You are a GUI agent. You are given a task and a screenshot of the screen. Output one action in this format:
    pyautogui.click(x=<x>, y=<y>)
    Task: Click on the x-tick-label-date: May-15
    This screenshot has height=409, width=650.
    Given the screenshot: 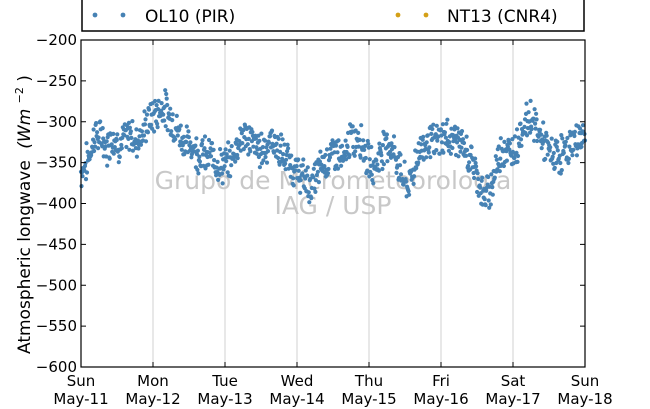 What is the action you would take?
    pyautogui.click(x=368, y=399)
    